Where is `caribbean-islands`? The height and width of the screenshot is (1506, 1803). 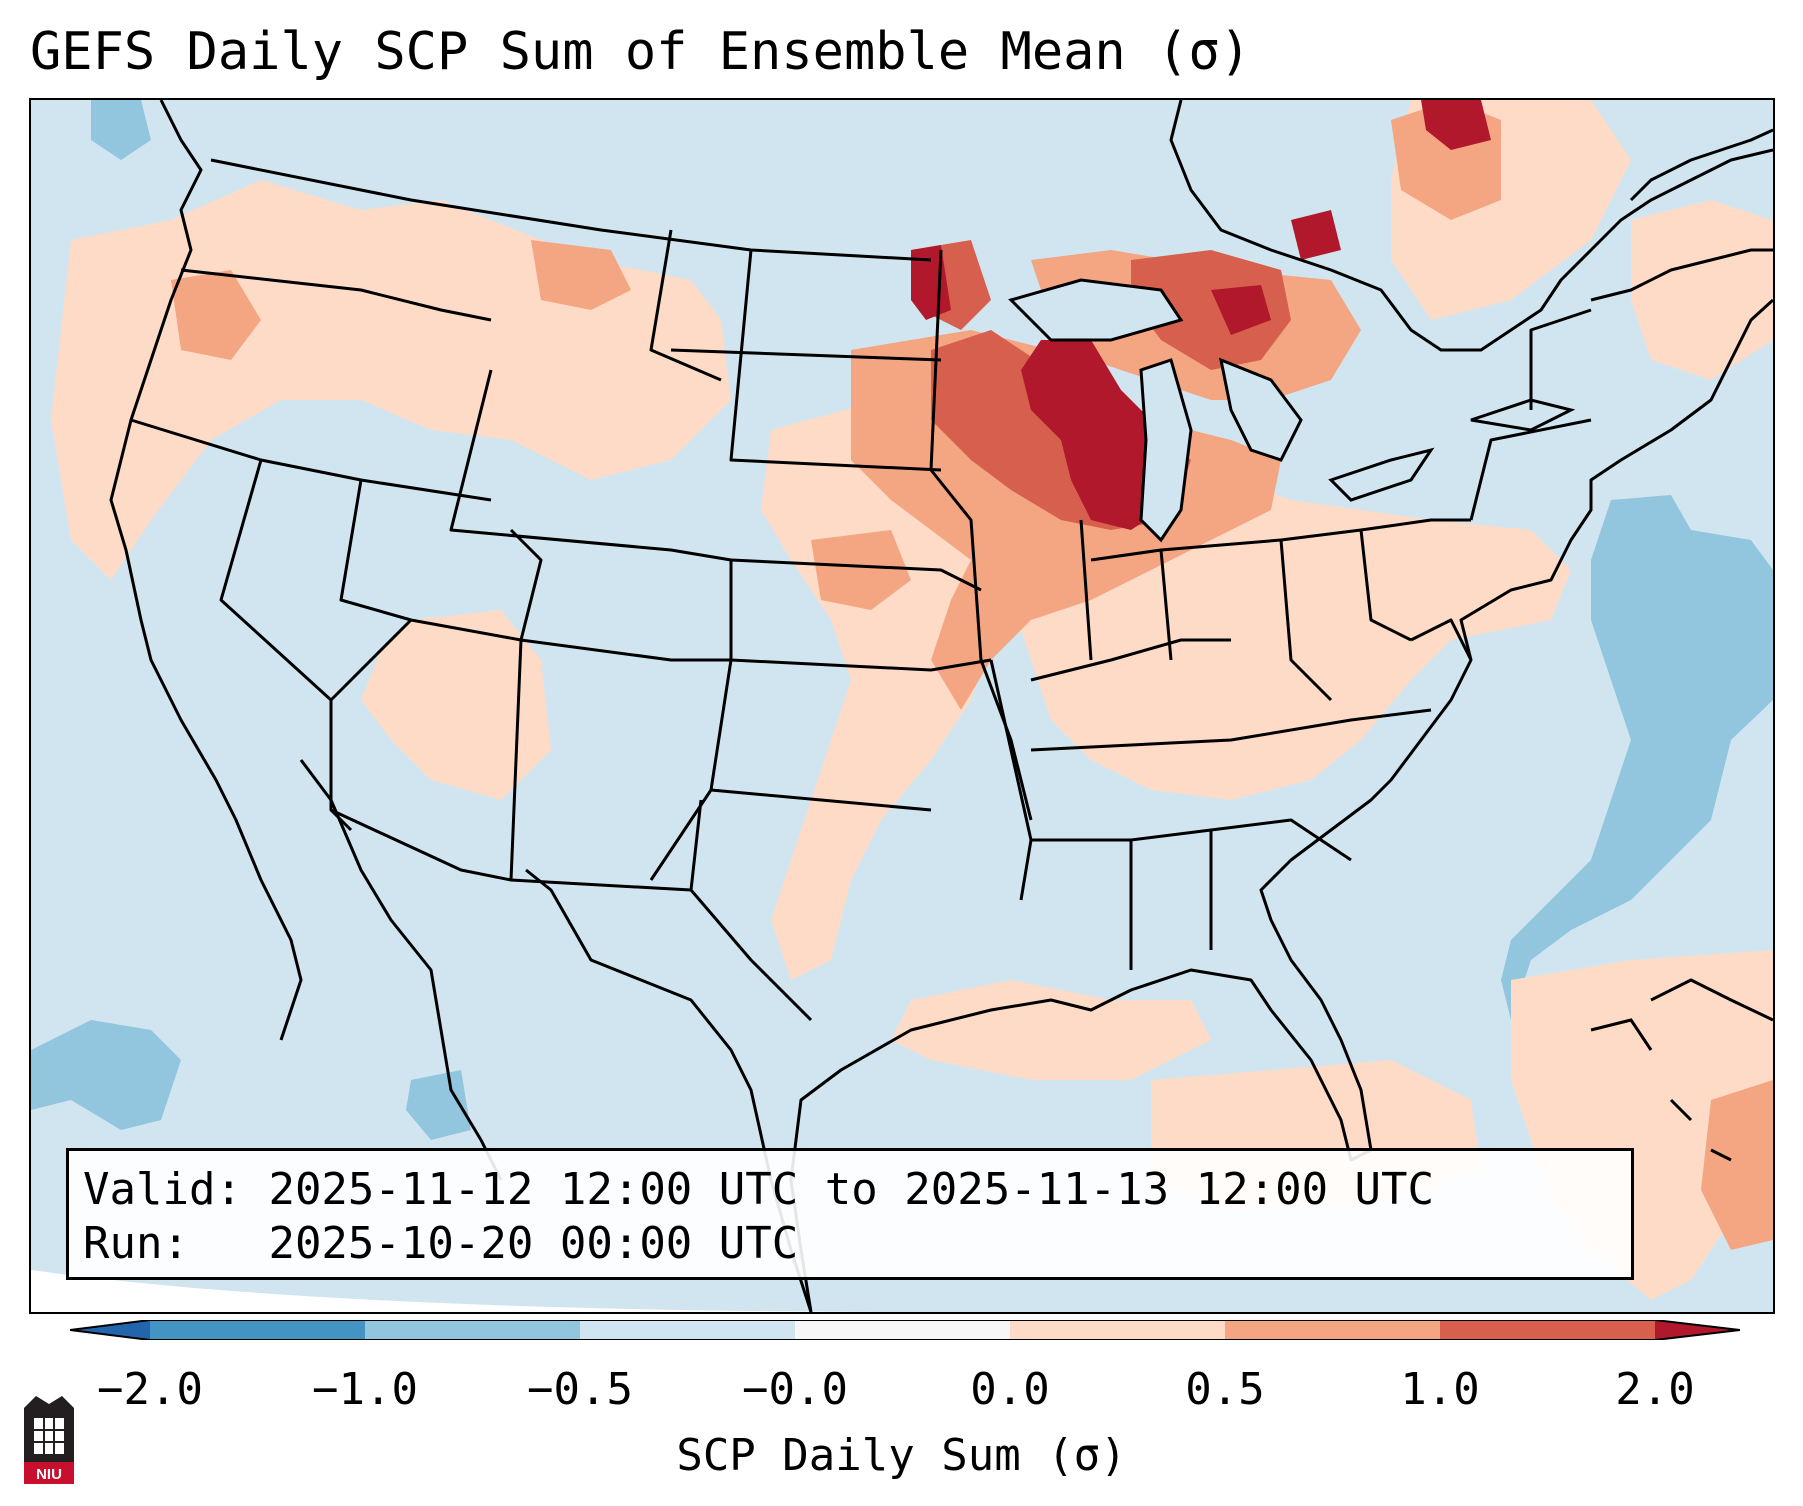
caribbean-islands is located at coordinates (1661, 1090).